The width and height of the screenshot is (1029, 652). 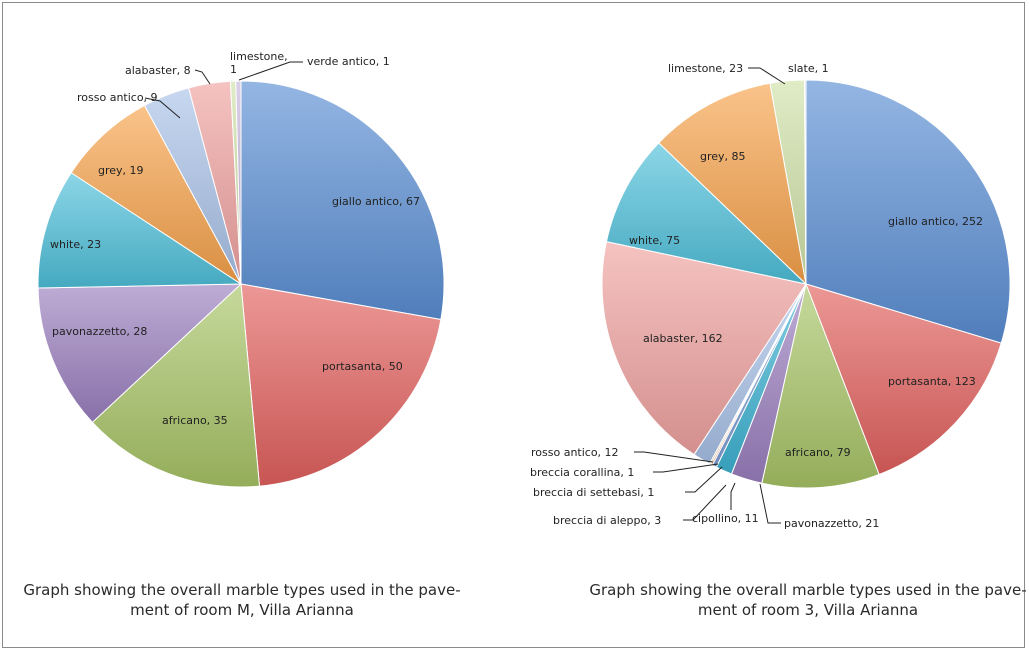 I want to click on leader-line-breccia-di-settebasi, so click(x=704, y=479).